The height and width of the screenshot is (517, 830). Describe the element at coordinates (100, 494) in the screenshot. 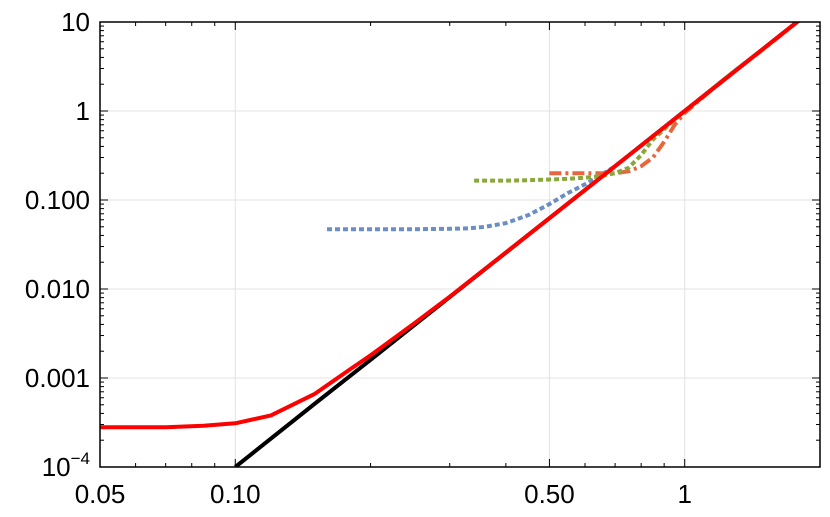

I see `x-tick-label: 0.05` at that location.